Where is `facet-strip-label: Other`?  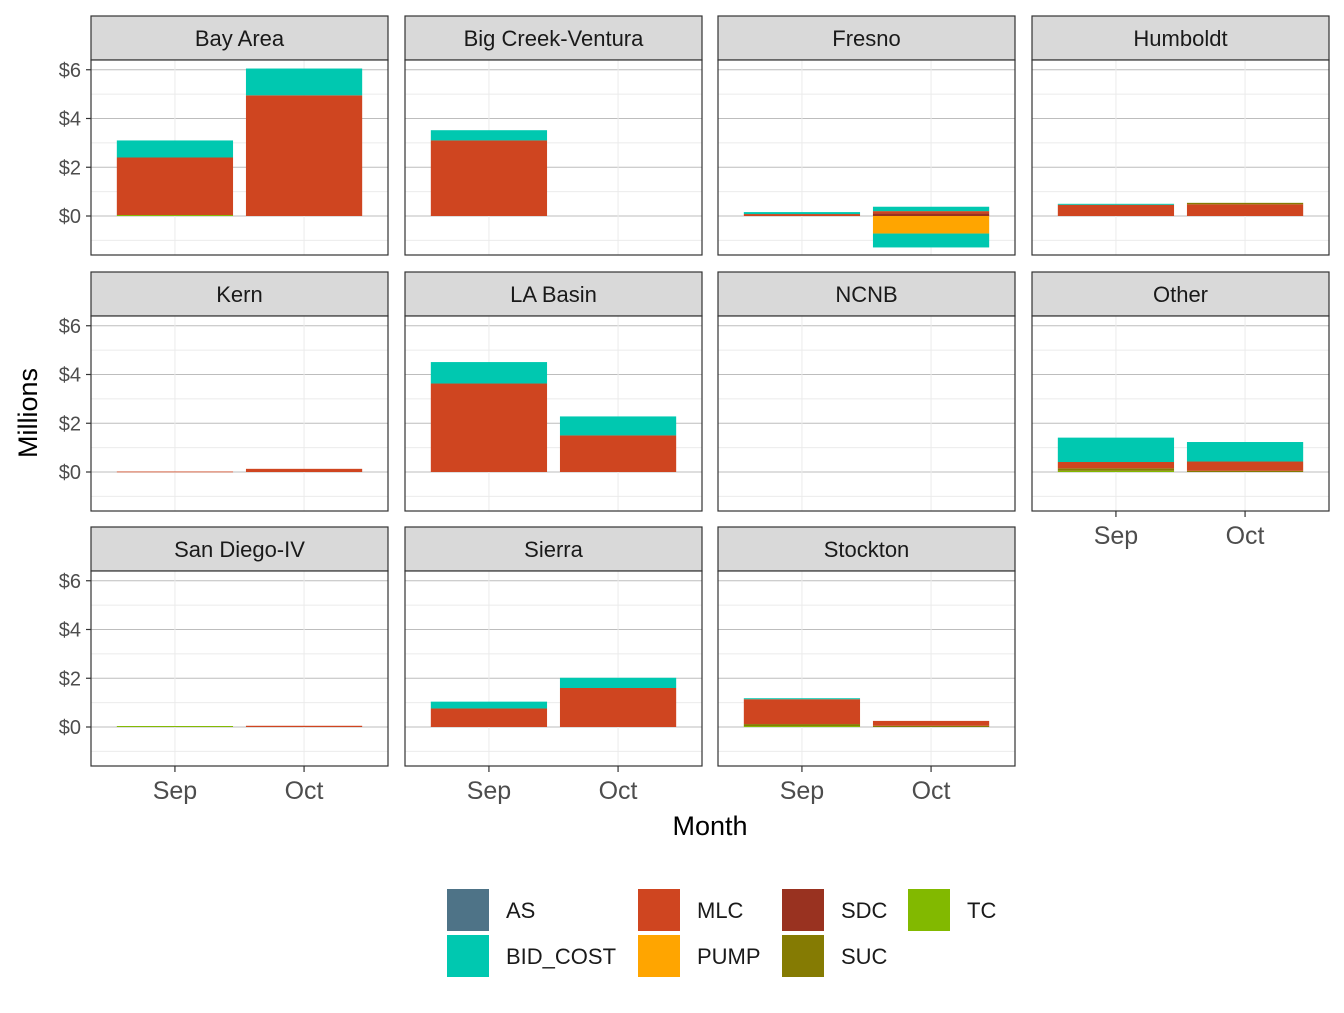 facet-strip-label: Other is located at coordinates (1180, 294).